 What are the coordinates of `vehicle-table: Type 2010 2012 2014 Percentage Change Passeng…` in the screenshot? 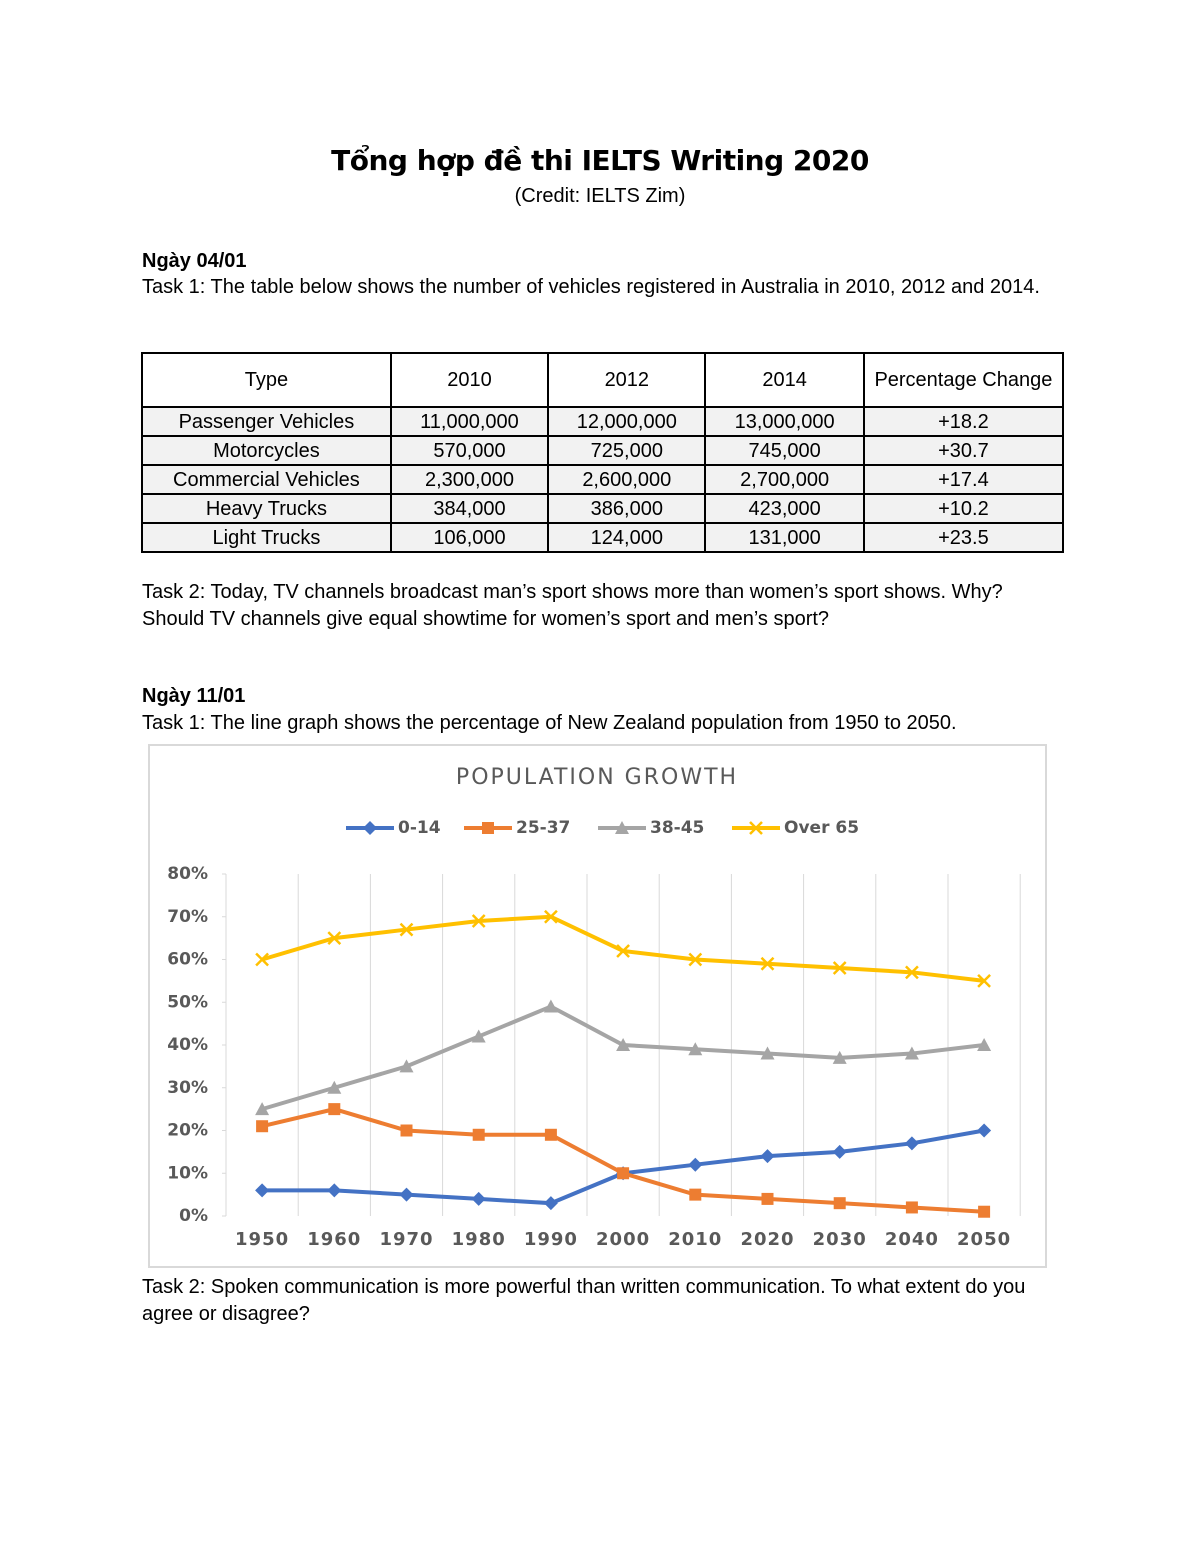 It's located at (603, 452).